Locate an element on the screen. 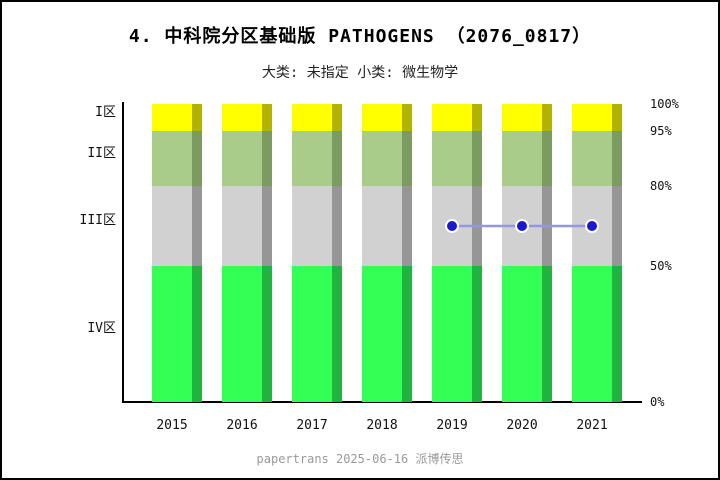 Image resolution: width=720 pixels, height=480 pixels. x-tick-label-2019: 2019 is located at coordinates (452, 425).